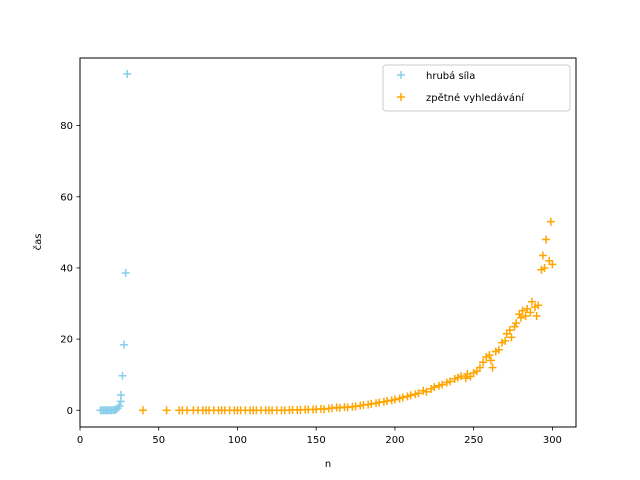 The height and width of the screenshot is (480, 640). What do you see at coordinates (158, 440) in the screenshot?
I see `x-tick-label: 50` at bounding box center [158, 440].